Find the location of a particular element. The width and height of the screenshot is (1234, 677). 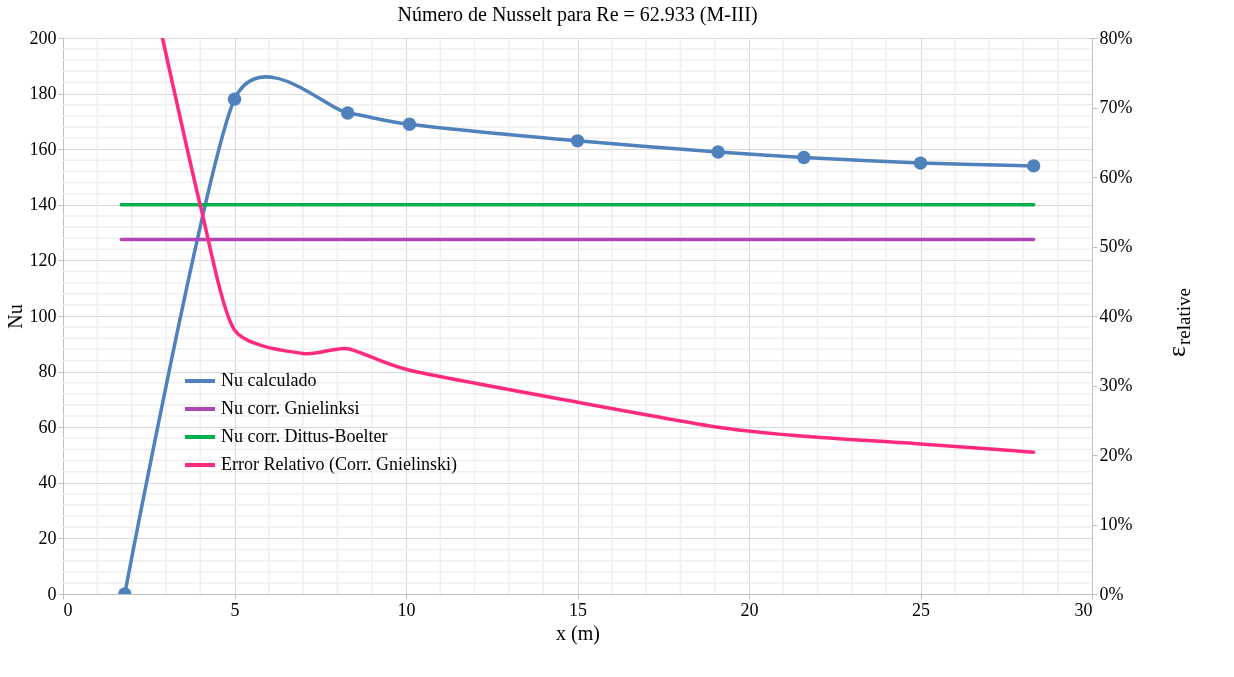

y-tick-label: 60 is located at coordinates (47, 426).